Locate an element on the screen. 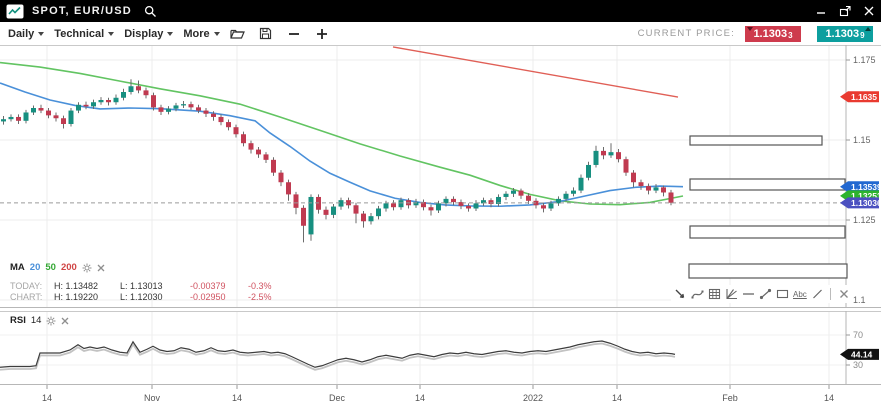  today-label: TODAY: is located at coordinates (26, 286).